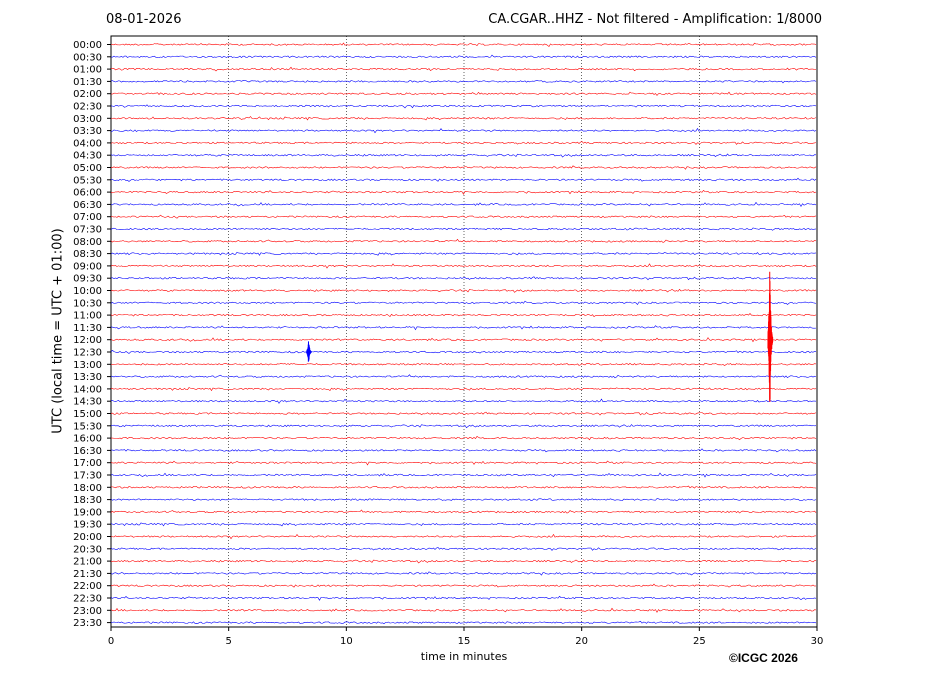  I want to click on row-label: 12:00, so click(87, 340).